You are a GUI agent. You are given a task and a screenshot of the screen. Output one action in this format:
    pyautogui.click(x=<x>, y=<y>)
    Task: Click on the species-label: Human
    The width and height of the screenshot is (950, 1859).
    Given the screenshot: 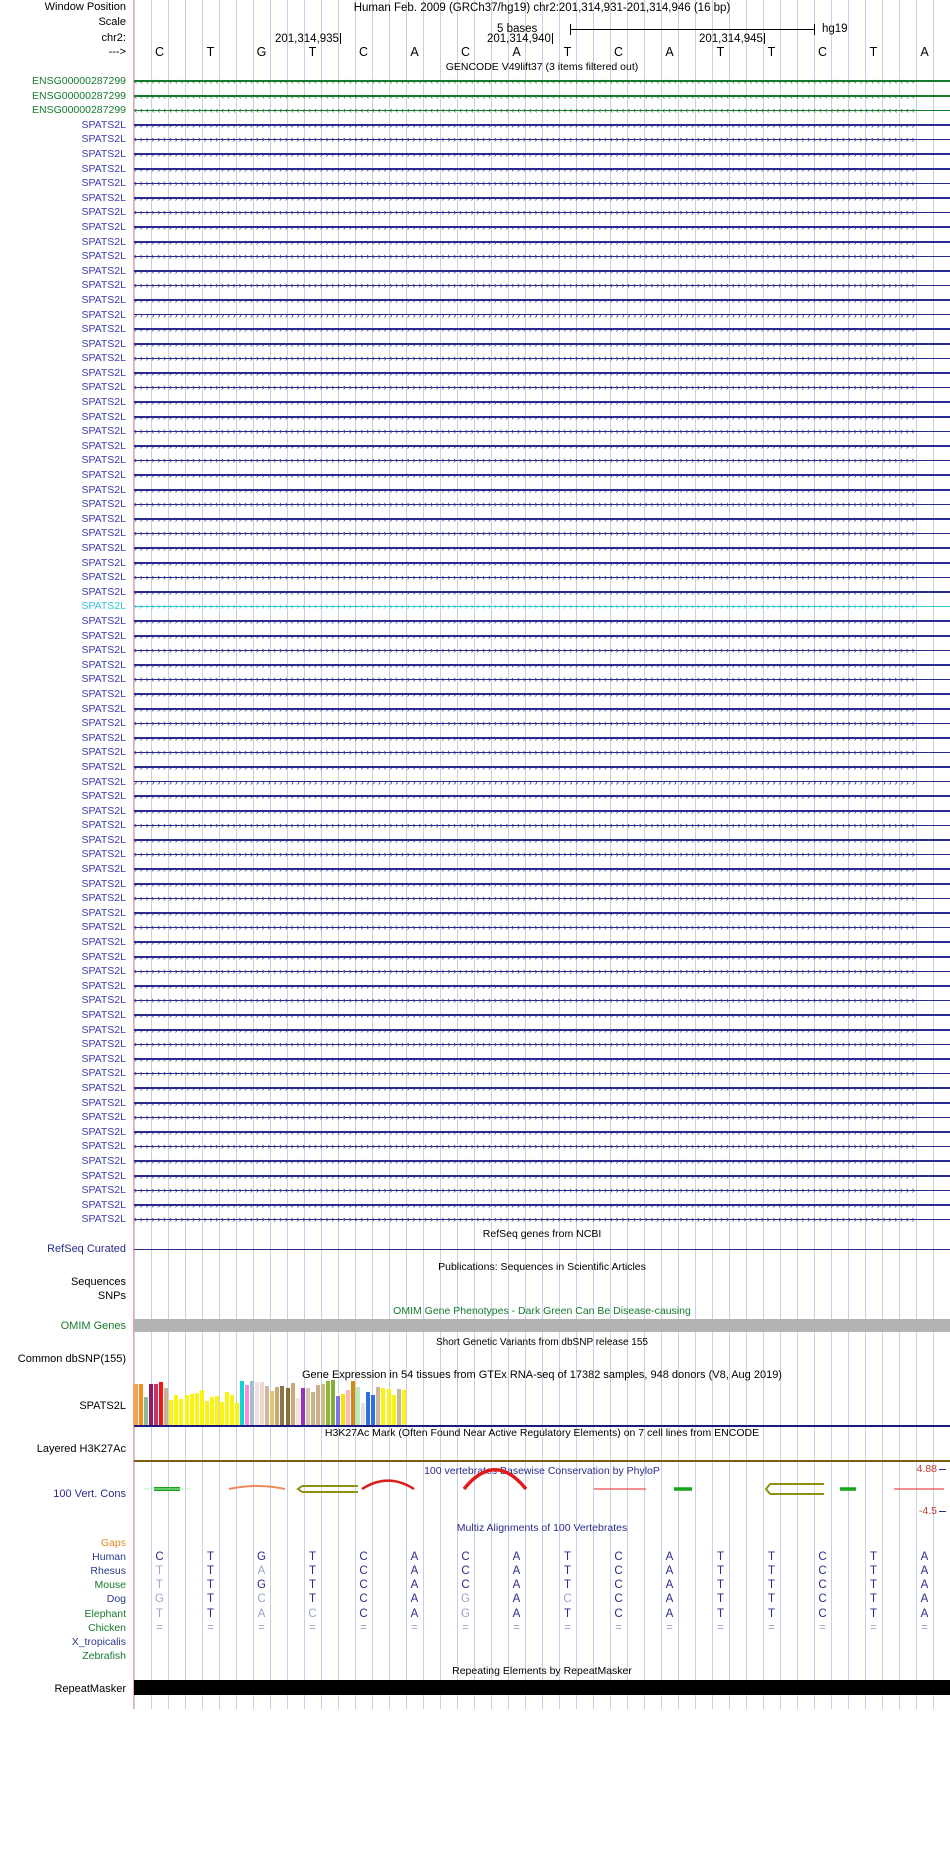 What is the action you would take?
    pyautogui.click(x=109, y=1556)
    